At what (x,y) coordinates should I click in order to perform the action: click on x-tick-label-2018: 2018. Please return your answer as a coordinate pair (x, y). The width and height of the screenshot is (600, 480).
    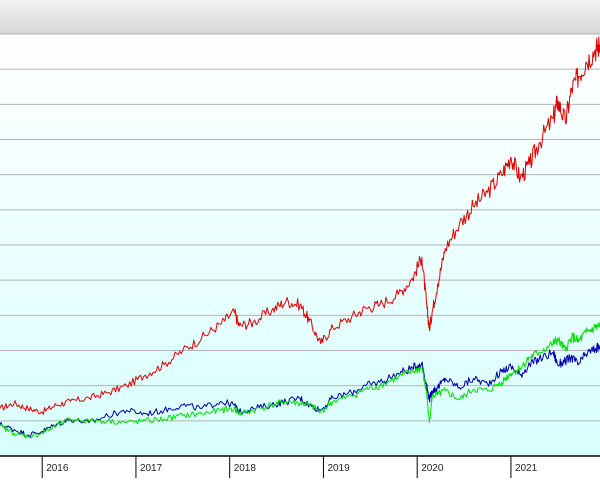
    Looking at the image, I should click on (245, 468).